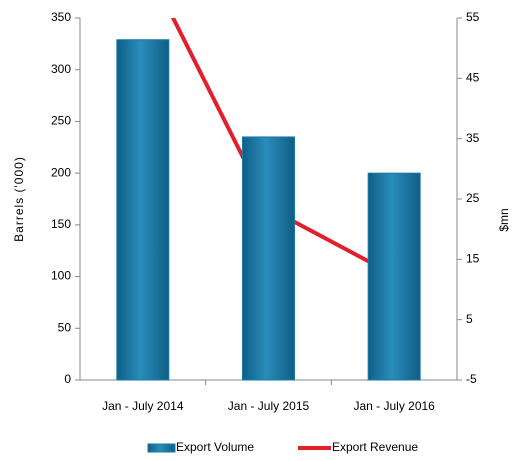 The height and width of the screenshot is (461, 518). What do you see at coordinates (67, 379) in the screenshot?
I see `y-tick-label: 0` at bounding box center [67, 379].